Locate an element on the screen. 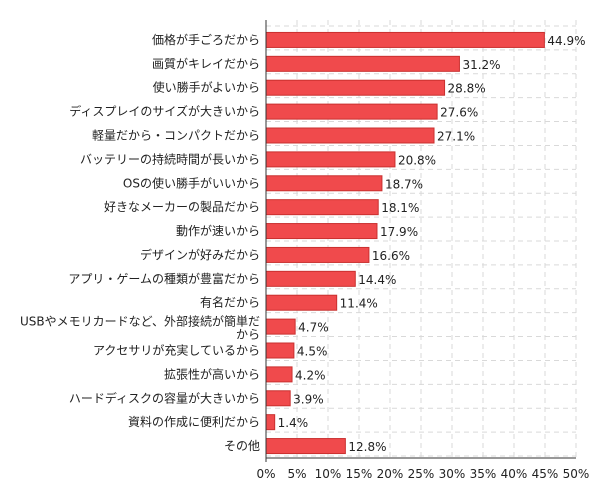 The height and width of the screenshot is (498, 598). x-tick-label: 25% is located at coordinates (421, 474).